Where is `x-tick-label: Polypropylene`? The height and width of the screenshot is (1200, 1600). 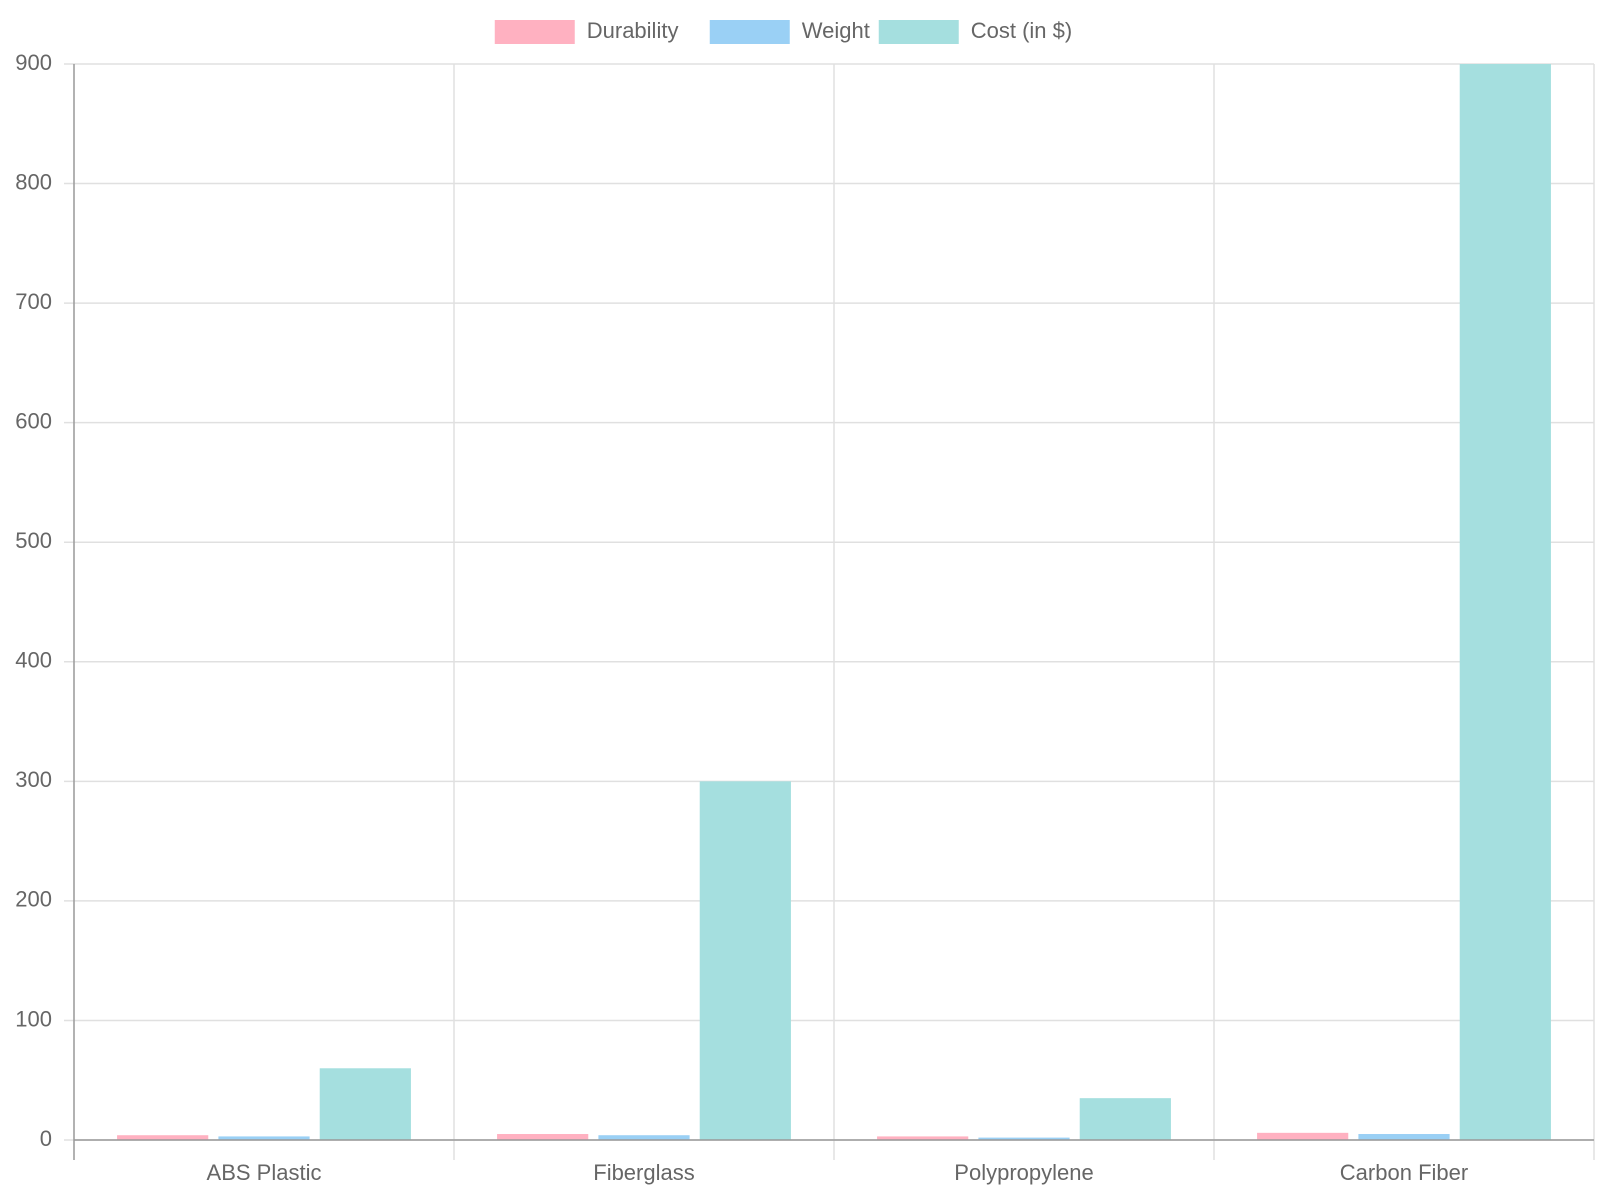
x-tick-label: Polypropylene is located at coordinates (1023, 1172).